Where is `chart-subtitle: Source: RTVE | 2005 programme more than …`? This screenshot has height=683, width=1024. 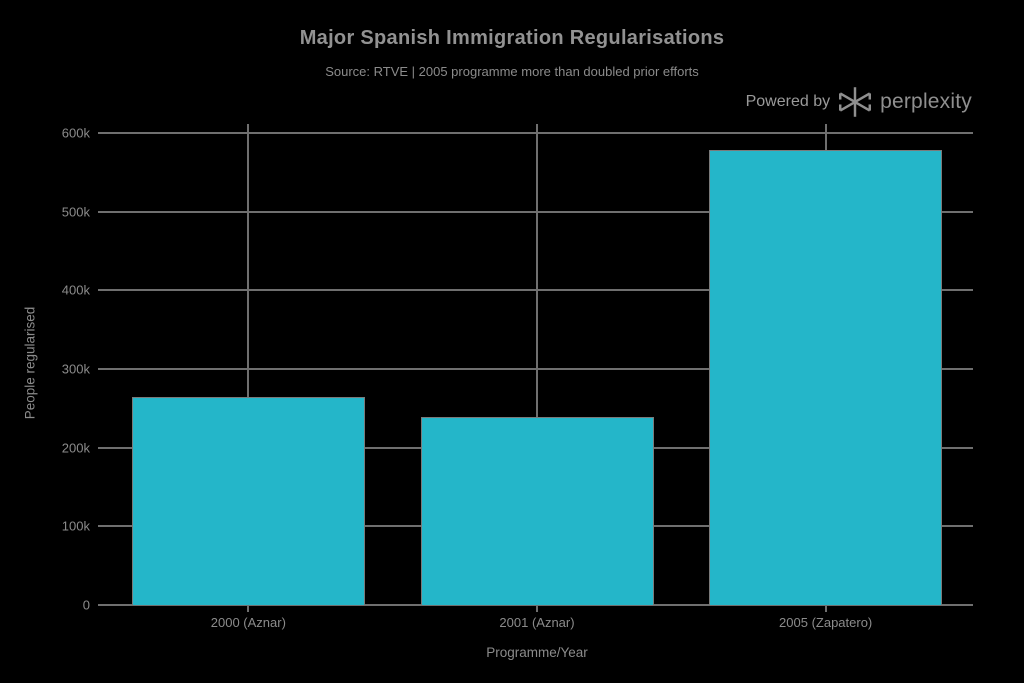
chart-subtitle: Source: RTVE | 2005 programme more than … is located at coordinates (512, 71).